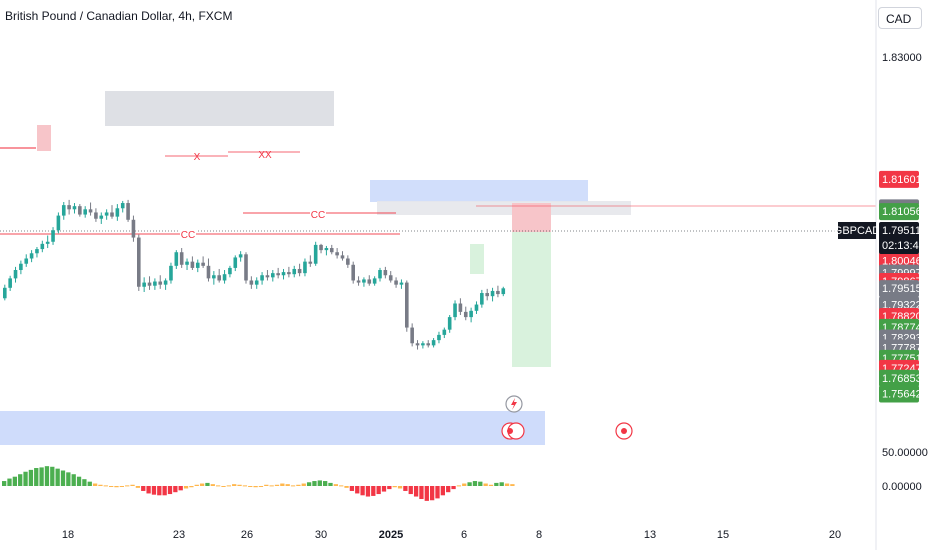 The height and width of the screenshot is (550, 932). What do you see at coordinates (68, 535) in the screenshot?
I see `x-tick-18: 18` at bounding box center [68, 535].